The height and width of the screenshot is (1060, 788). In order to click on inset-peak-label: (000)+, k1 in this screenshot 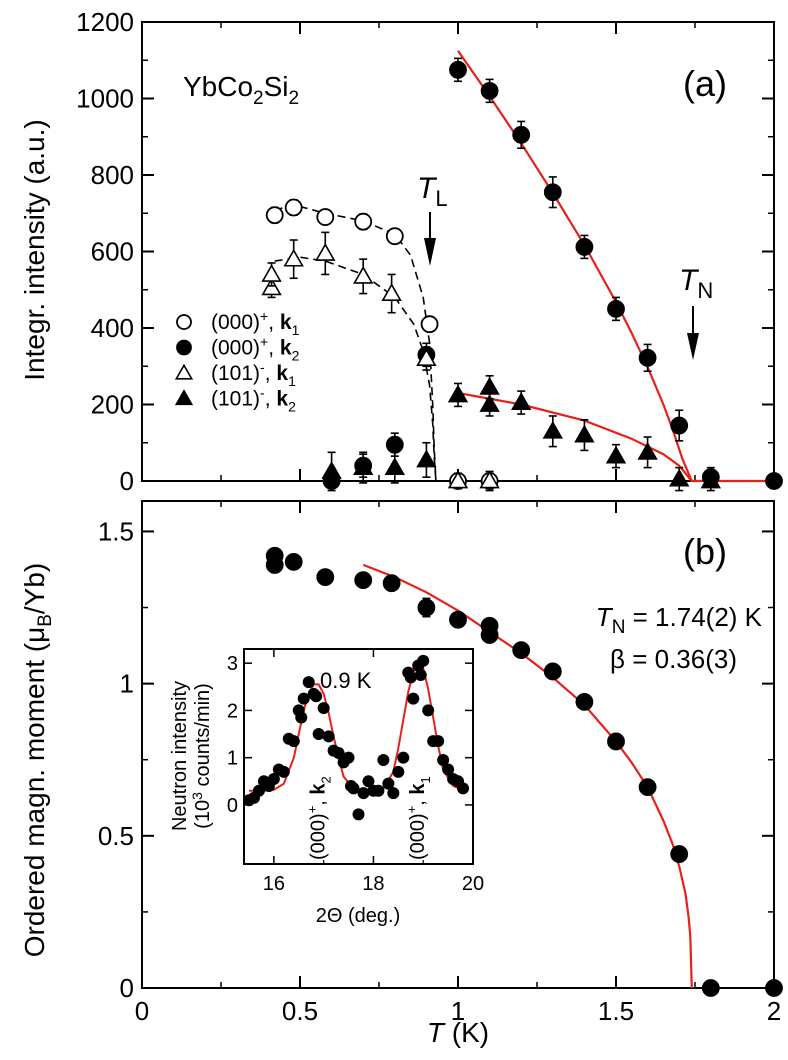, I will do `click(418, 818)`.